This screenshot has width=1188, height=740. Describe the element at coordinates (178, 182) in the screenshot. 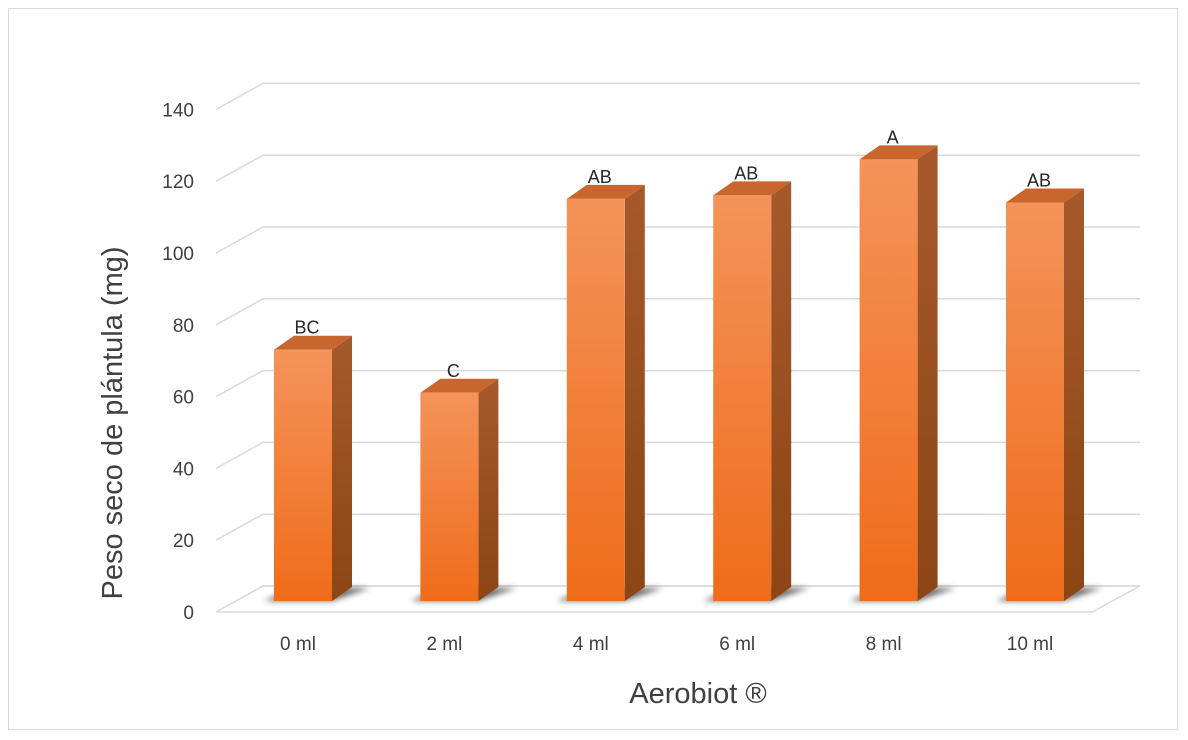

I see `y-tick-label: 120` at that location.